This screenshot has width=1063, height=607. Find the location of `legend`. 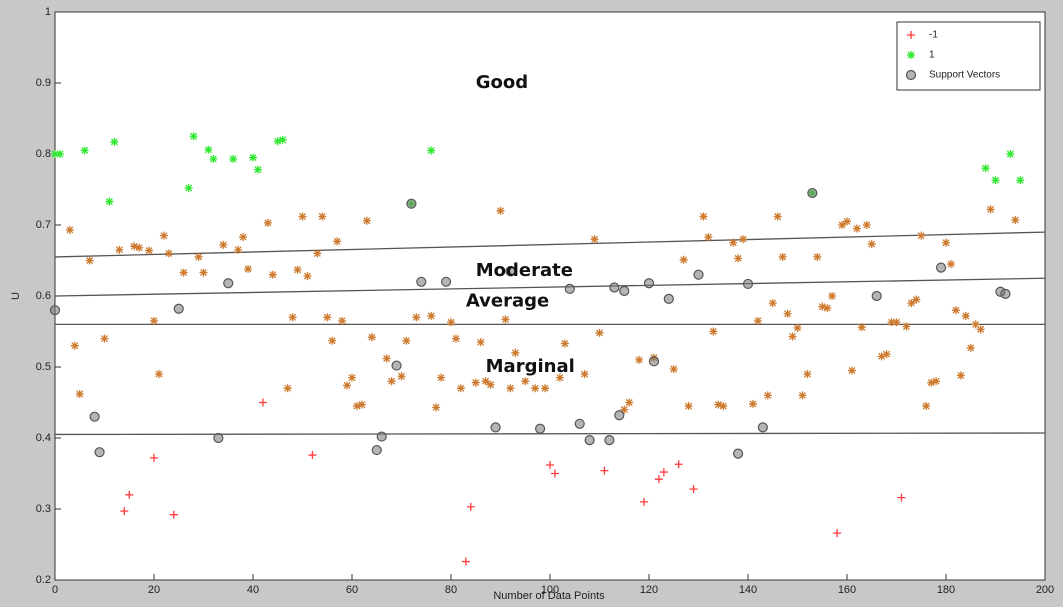

legend is located at coordinates (968, 56).